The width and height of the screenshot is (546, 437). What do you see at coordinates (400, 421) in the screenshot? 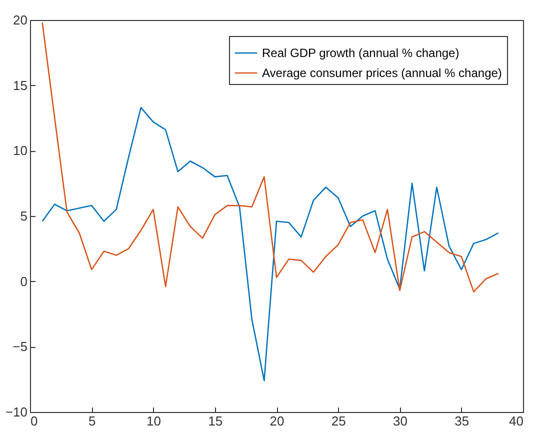
I see `x-tick-label: 30` at bounding box center [400, 421].